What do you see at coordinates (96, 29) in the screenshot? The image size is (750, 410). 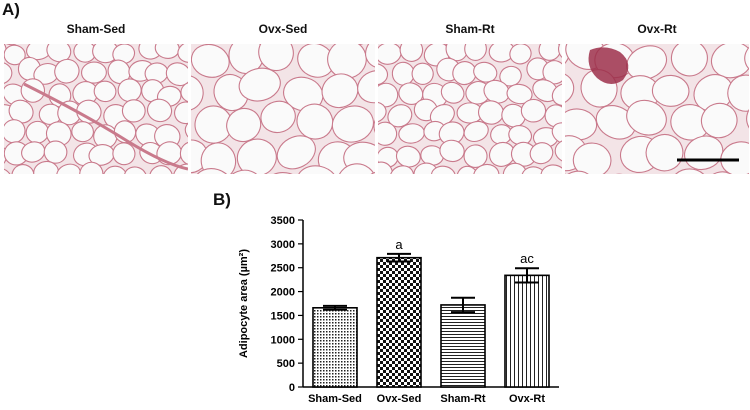 I see `micrograph-title: Sham-Sed` at bounding box center [96, 29].